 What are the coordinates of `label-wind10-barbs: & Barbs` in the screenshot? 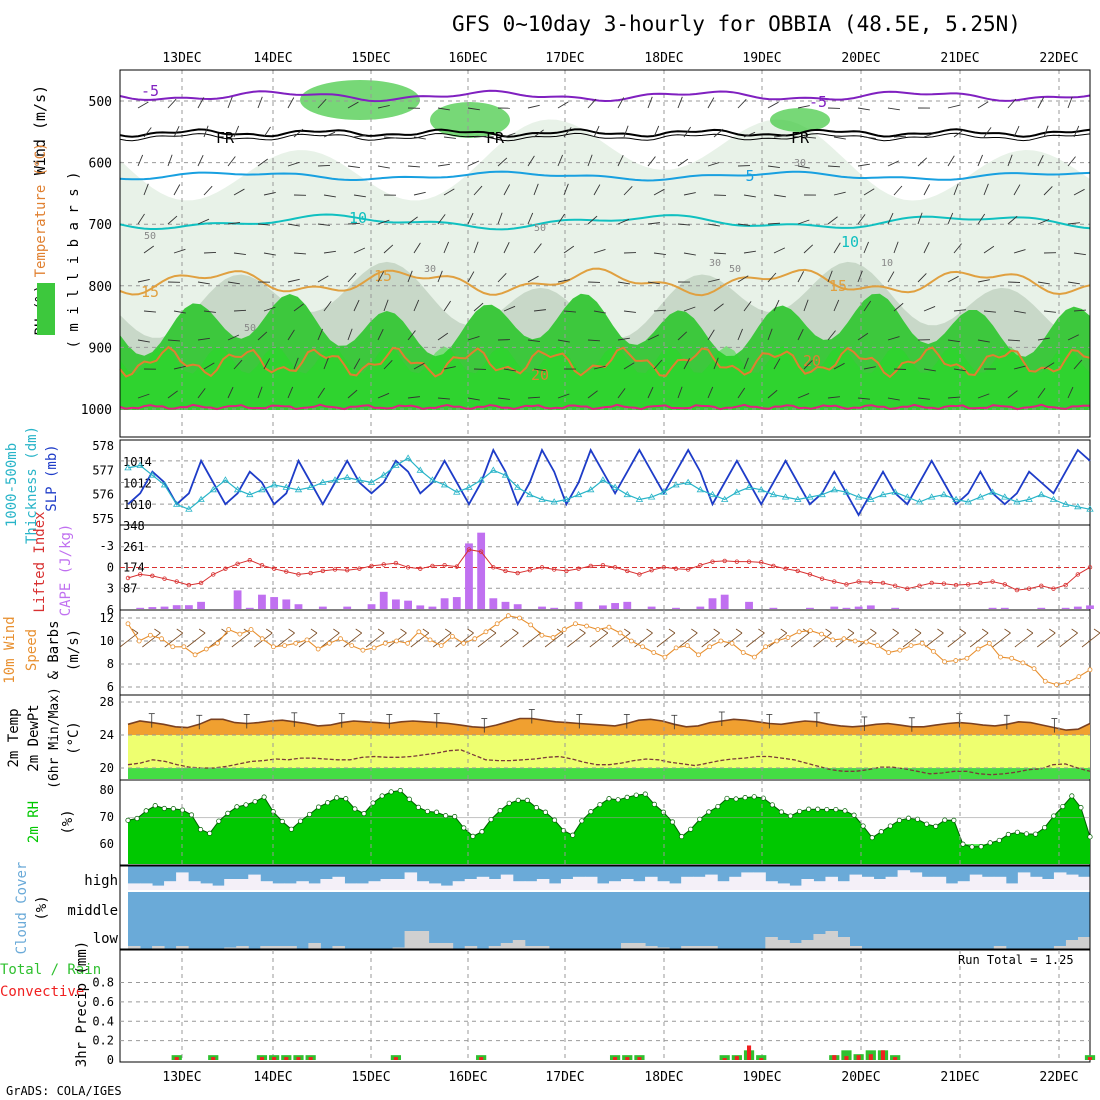 It's located at (54, 649).